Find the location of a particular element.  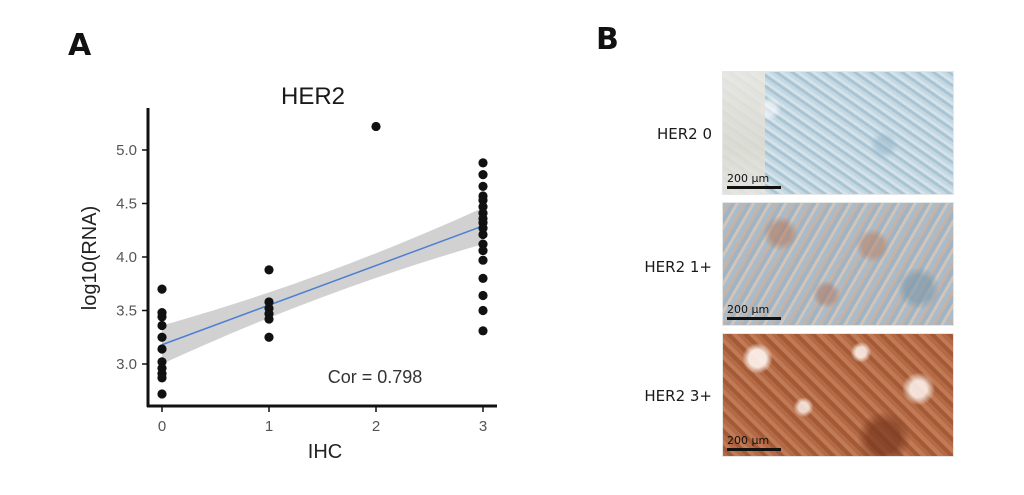

y-ticks: 3.0 3.5 4.0 4.5 5.0 is located at coordinates (132, 257).